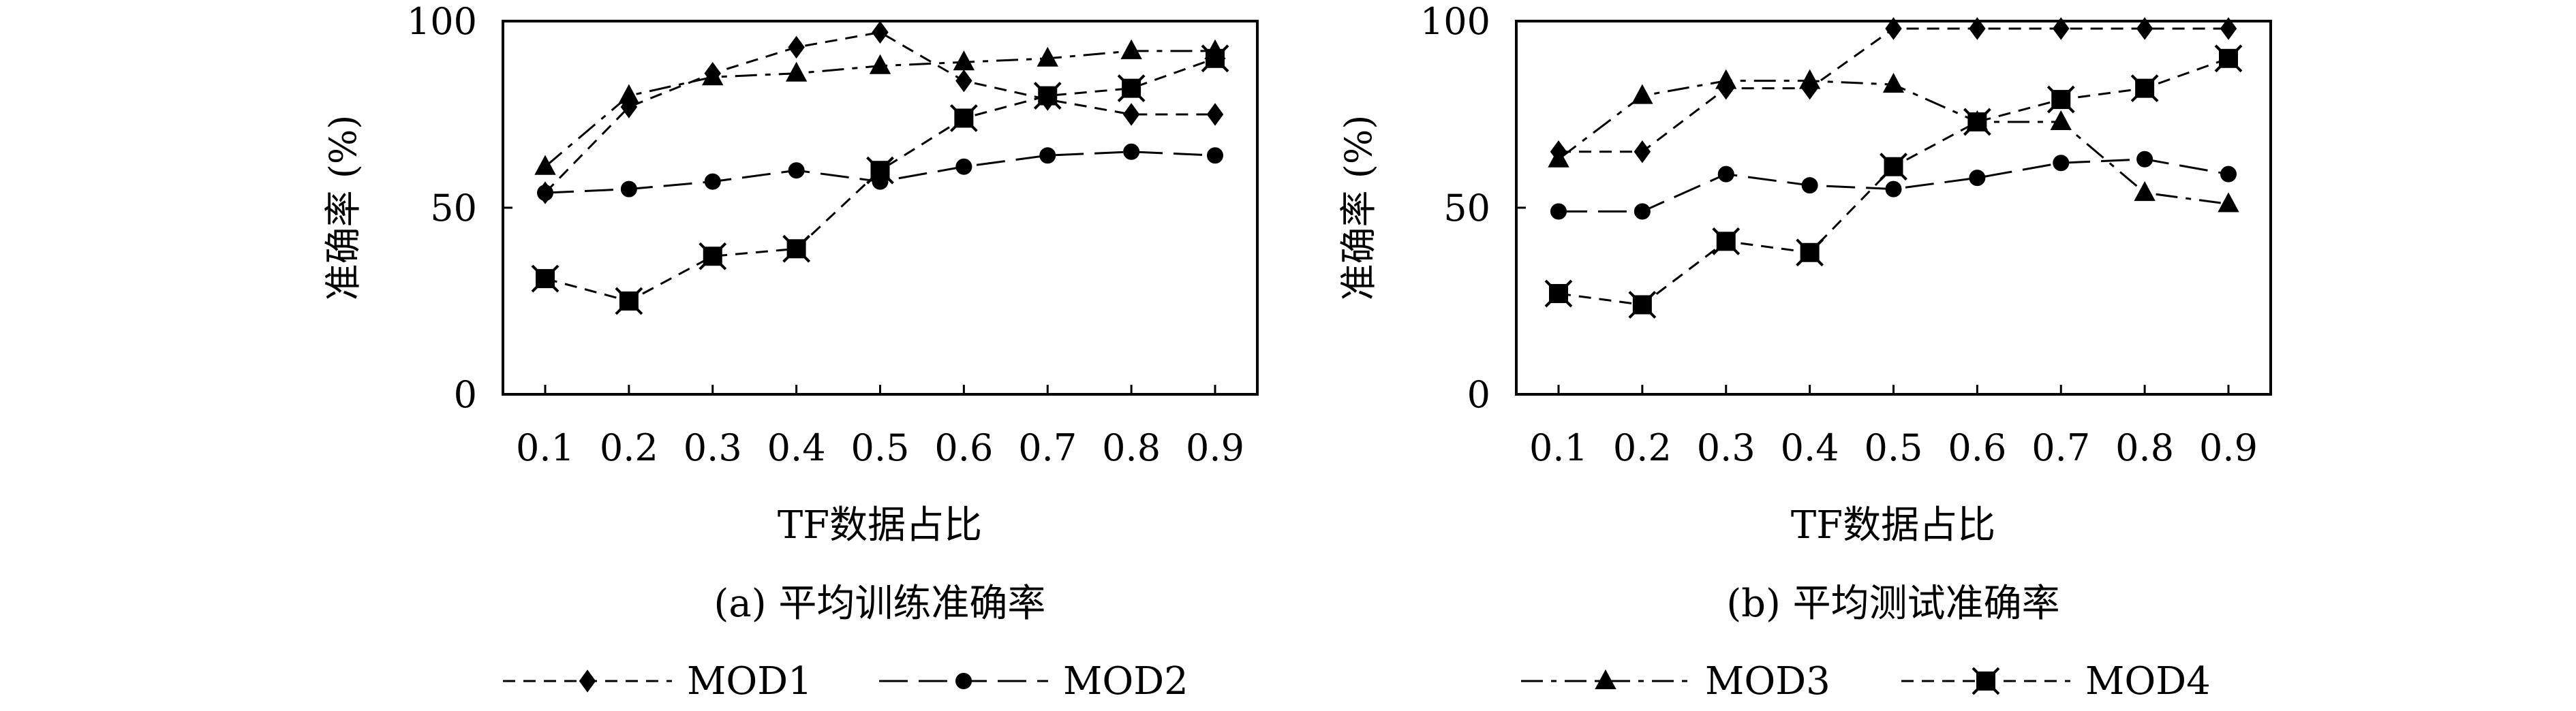 Image resolution: width=2576 pixels, height=711 pixels. What do you see at coordinates (1768, 681) in the screenshot?
I see `legend-label-mod3: MOD3` at bounding box center [1768, 681].